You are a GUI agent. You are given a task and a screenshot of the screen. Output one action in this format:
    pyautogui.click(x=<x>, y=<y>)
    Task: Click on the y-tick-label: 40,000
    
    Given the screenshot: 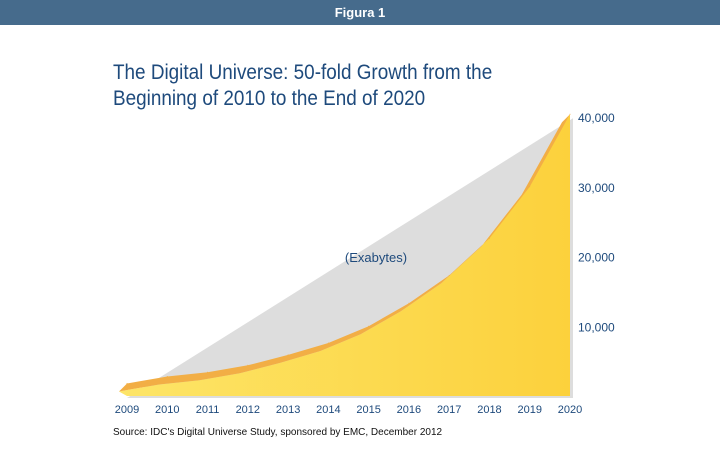 What is the action you would take?
    pyautogui.click(x=596, y=118)
    